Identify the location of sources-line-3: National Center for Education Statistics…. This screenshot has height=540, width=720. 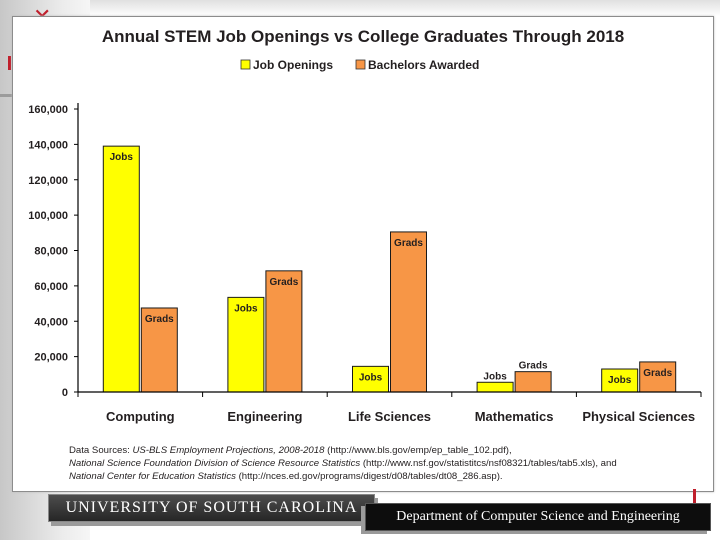
(389, 476).